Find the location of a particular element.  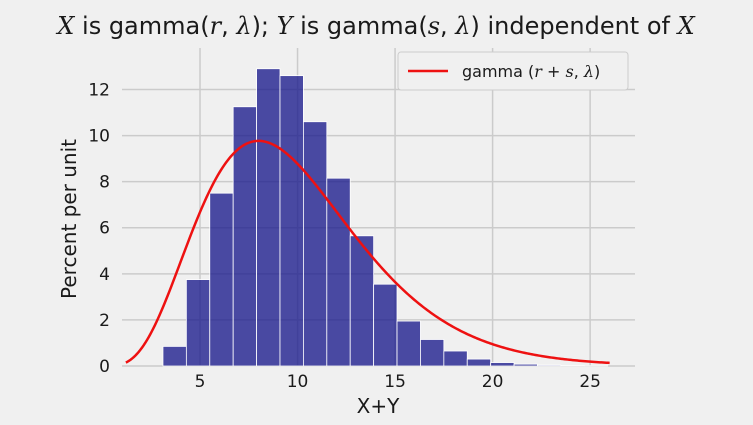

y-tick-label: 8 is located at coordinates (104, 183).